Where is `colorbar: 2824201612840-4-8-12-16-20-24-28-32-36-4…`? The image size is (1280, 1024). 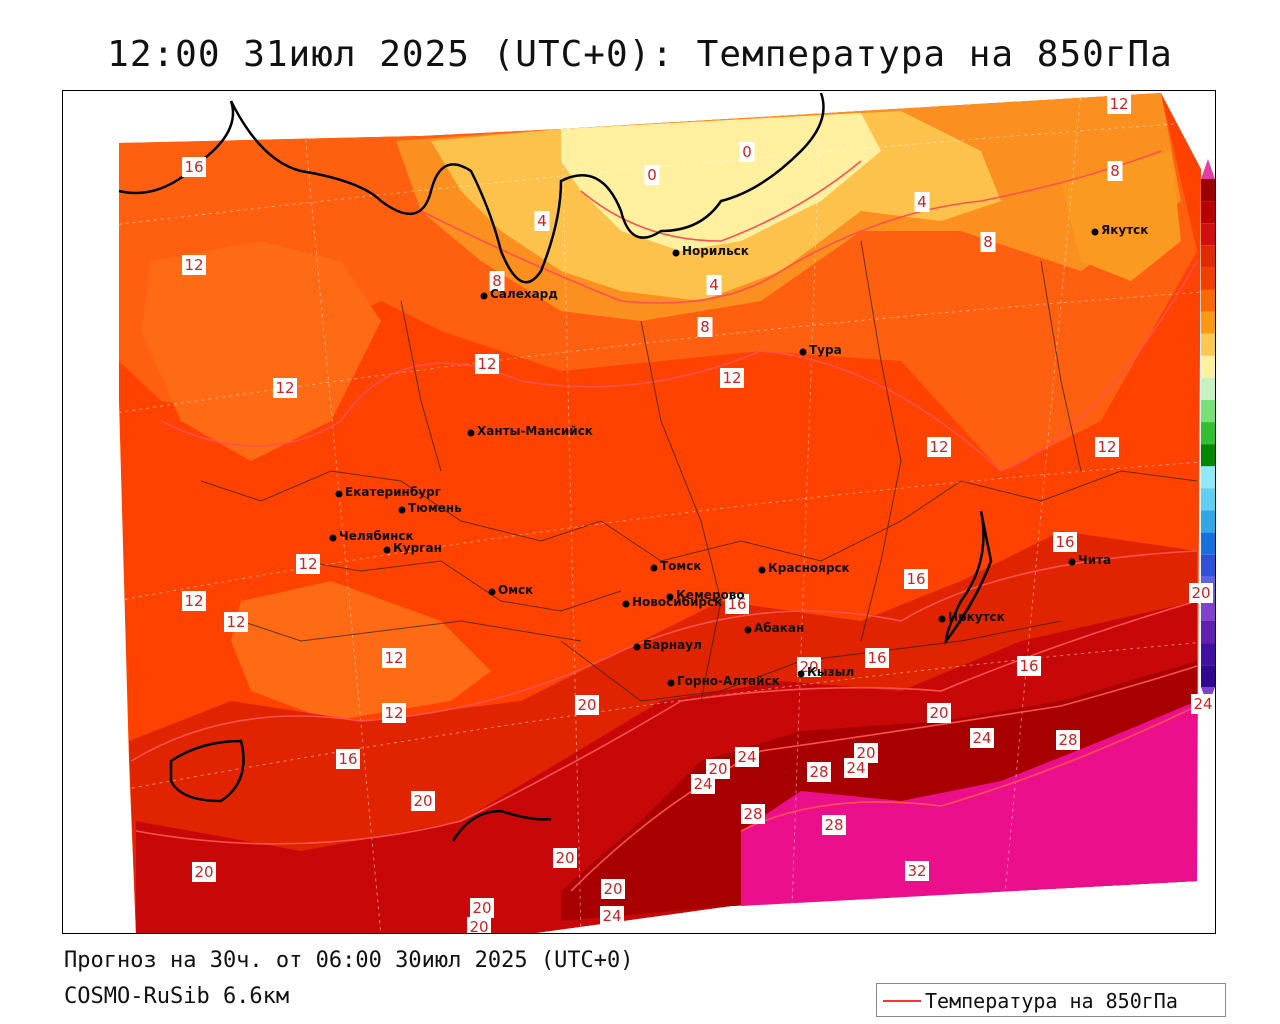 colorbar: 2824201612840-4-8-12-16-20-24-28-32-36-4… is located at coordinates (1208, 432).